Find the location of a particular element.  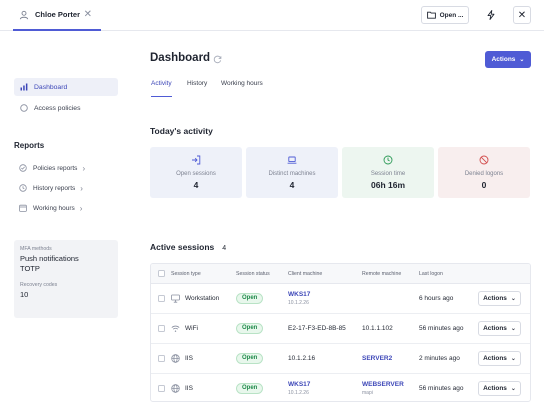

sidebar-item-policies-reports: Policies reports › is located at coordinates (49, 168).